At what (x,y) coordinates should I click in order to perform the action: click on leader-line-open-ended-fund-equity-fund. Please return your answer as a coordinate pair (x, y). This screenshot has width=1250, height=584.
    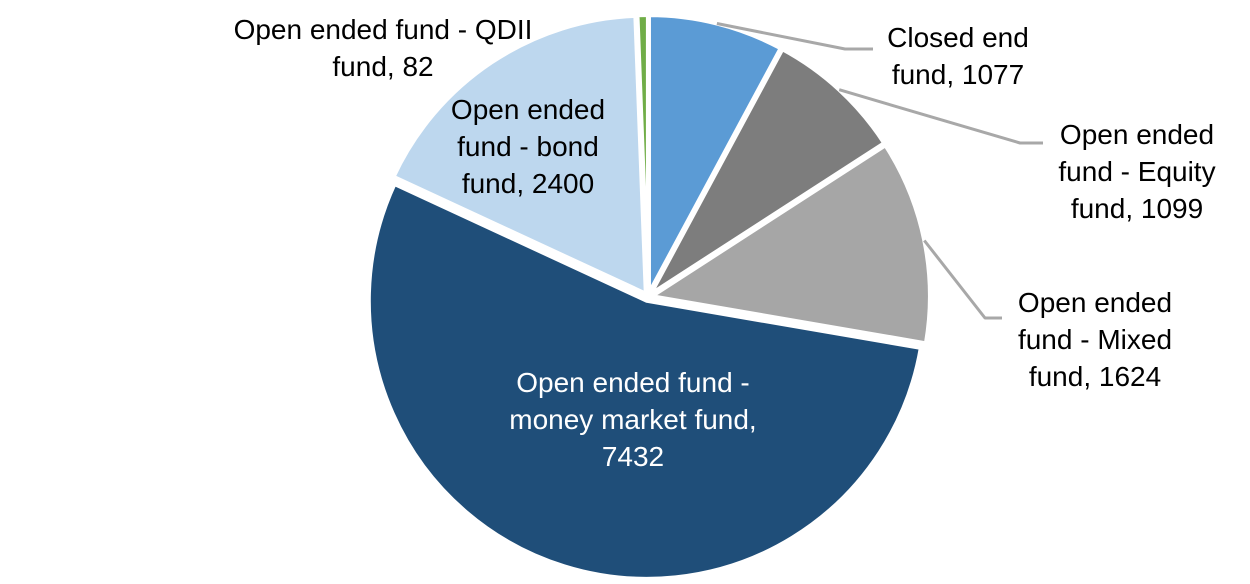
    Looking at the image, I should click on (940, 116).